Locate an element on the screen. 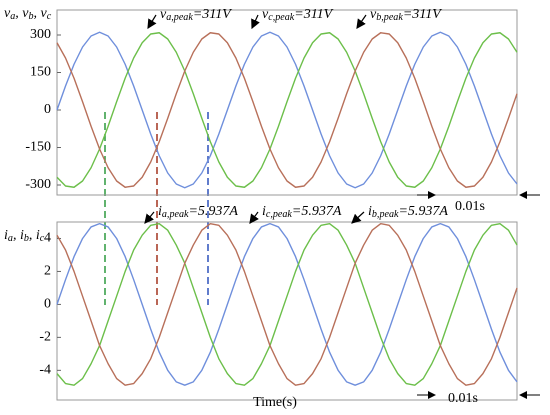 Image resolution: width=550 pixels, height=415 pixels. annotation: ia,peak=5.937A is located at coordinates (198, 212).